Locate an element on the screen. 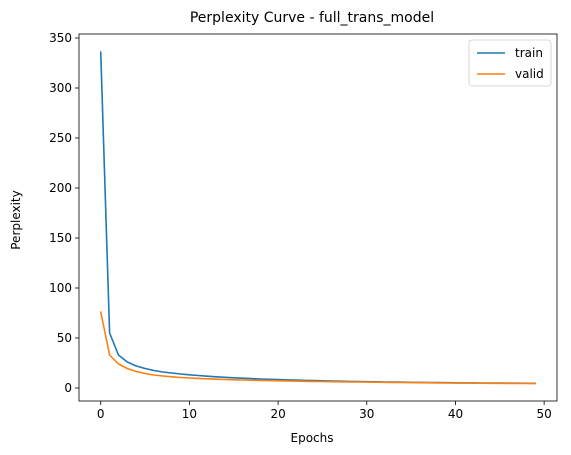 This screenshot has width=571, height=455. x-axis-label: Epochs is located at coordinates (312, 438).